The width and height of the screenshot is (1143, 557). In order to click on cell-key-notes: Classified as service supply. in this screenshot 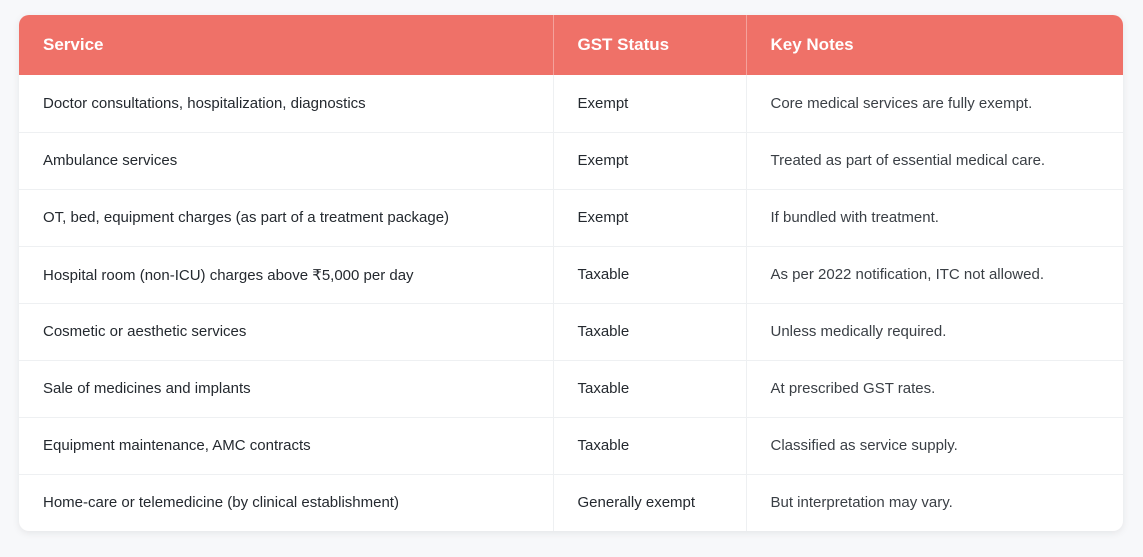, I will do `click(864, 445)`.